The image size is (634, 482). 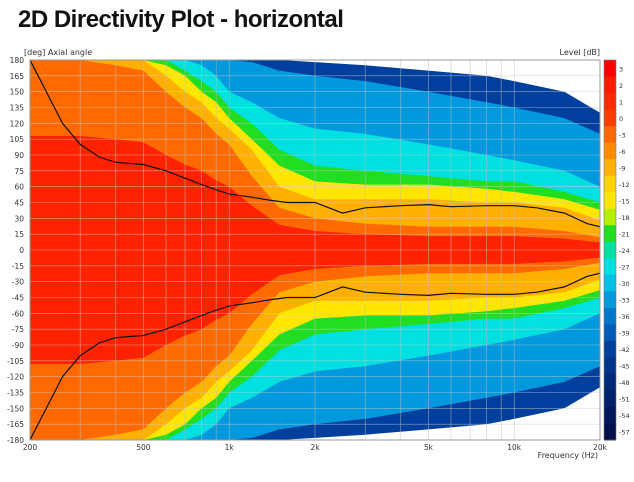 What do you see at coordinates (15, 440) in the screenshot?
I see `y-tick-label: -180` at bounding box center [15, 440].